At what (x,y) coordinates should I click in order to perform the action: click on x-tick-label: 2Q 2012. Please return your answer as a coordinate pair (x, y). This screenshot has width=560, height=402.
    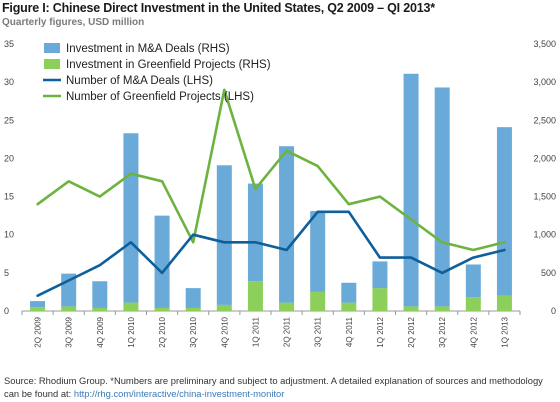
    Looking at the image, I should click on (411, 331).